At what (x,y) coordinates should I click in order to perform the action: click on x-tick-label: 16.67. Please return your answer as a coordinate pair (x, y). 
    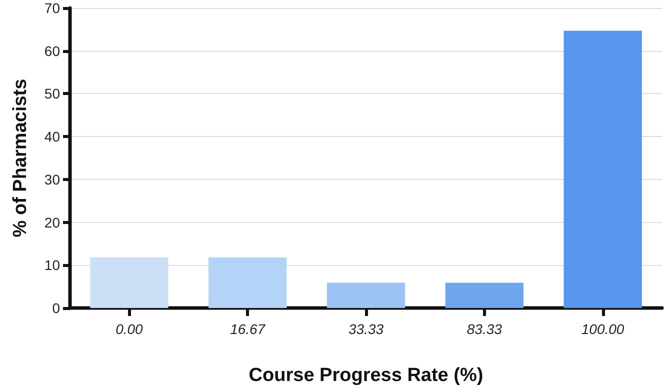
    Looking at the image, I should click on (248, 329).